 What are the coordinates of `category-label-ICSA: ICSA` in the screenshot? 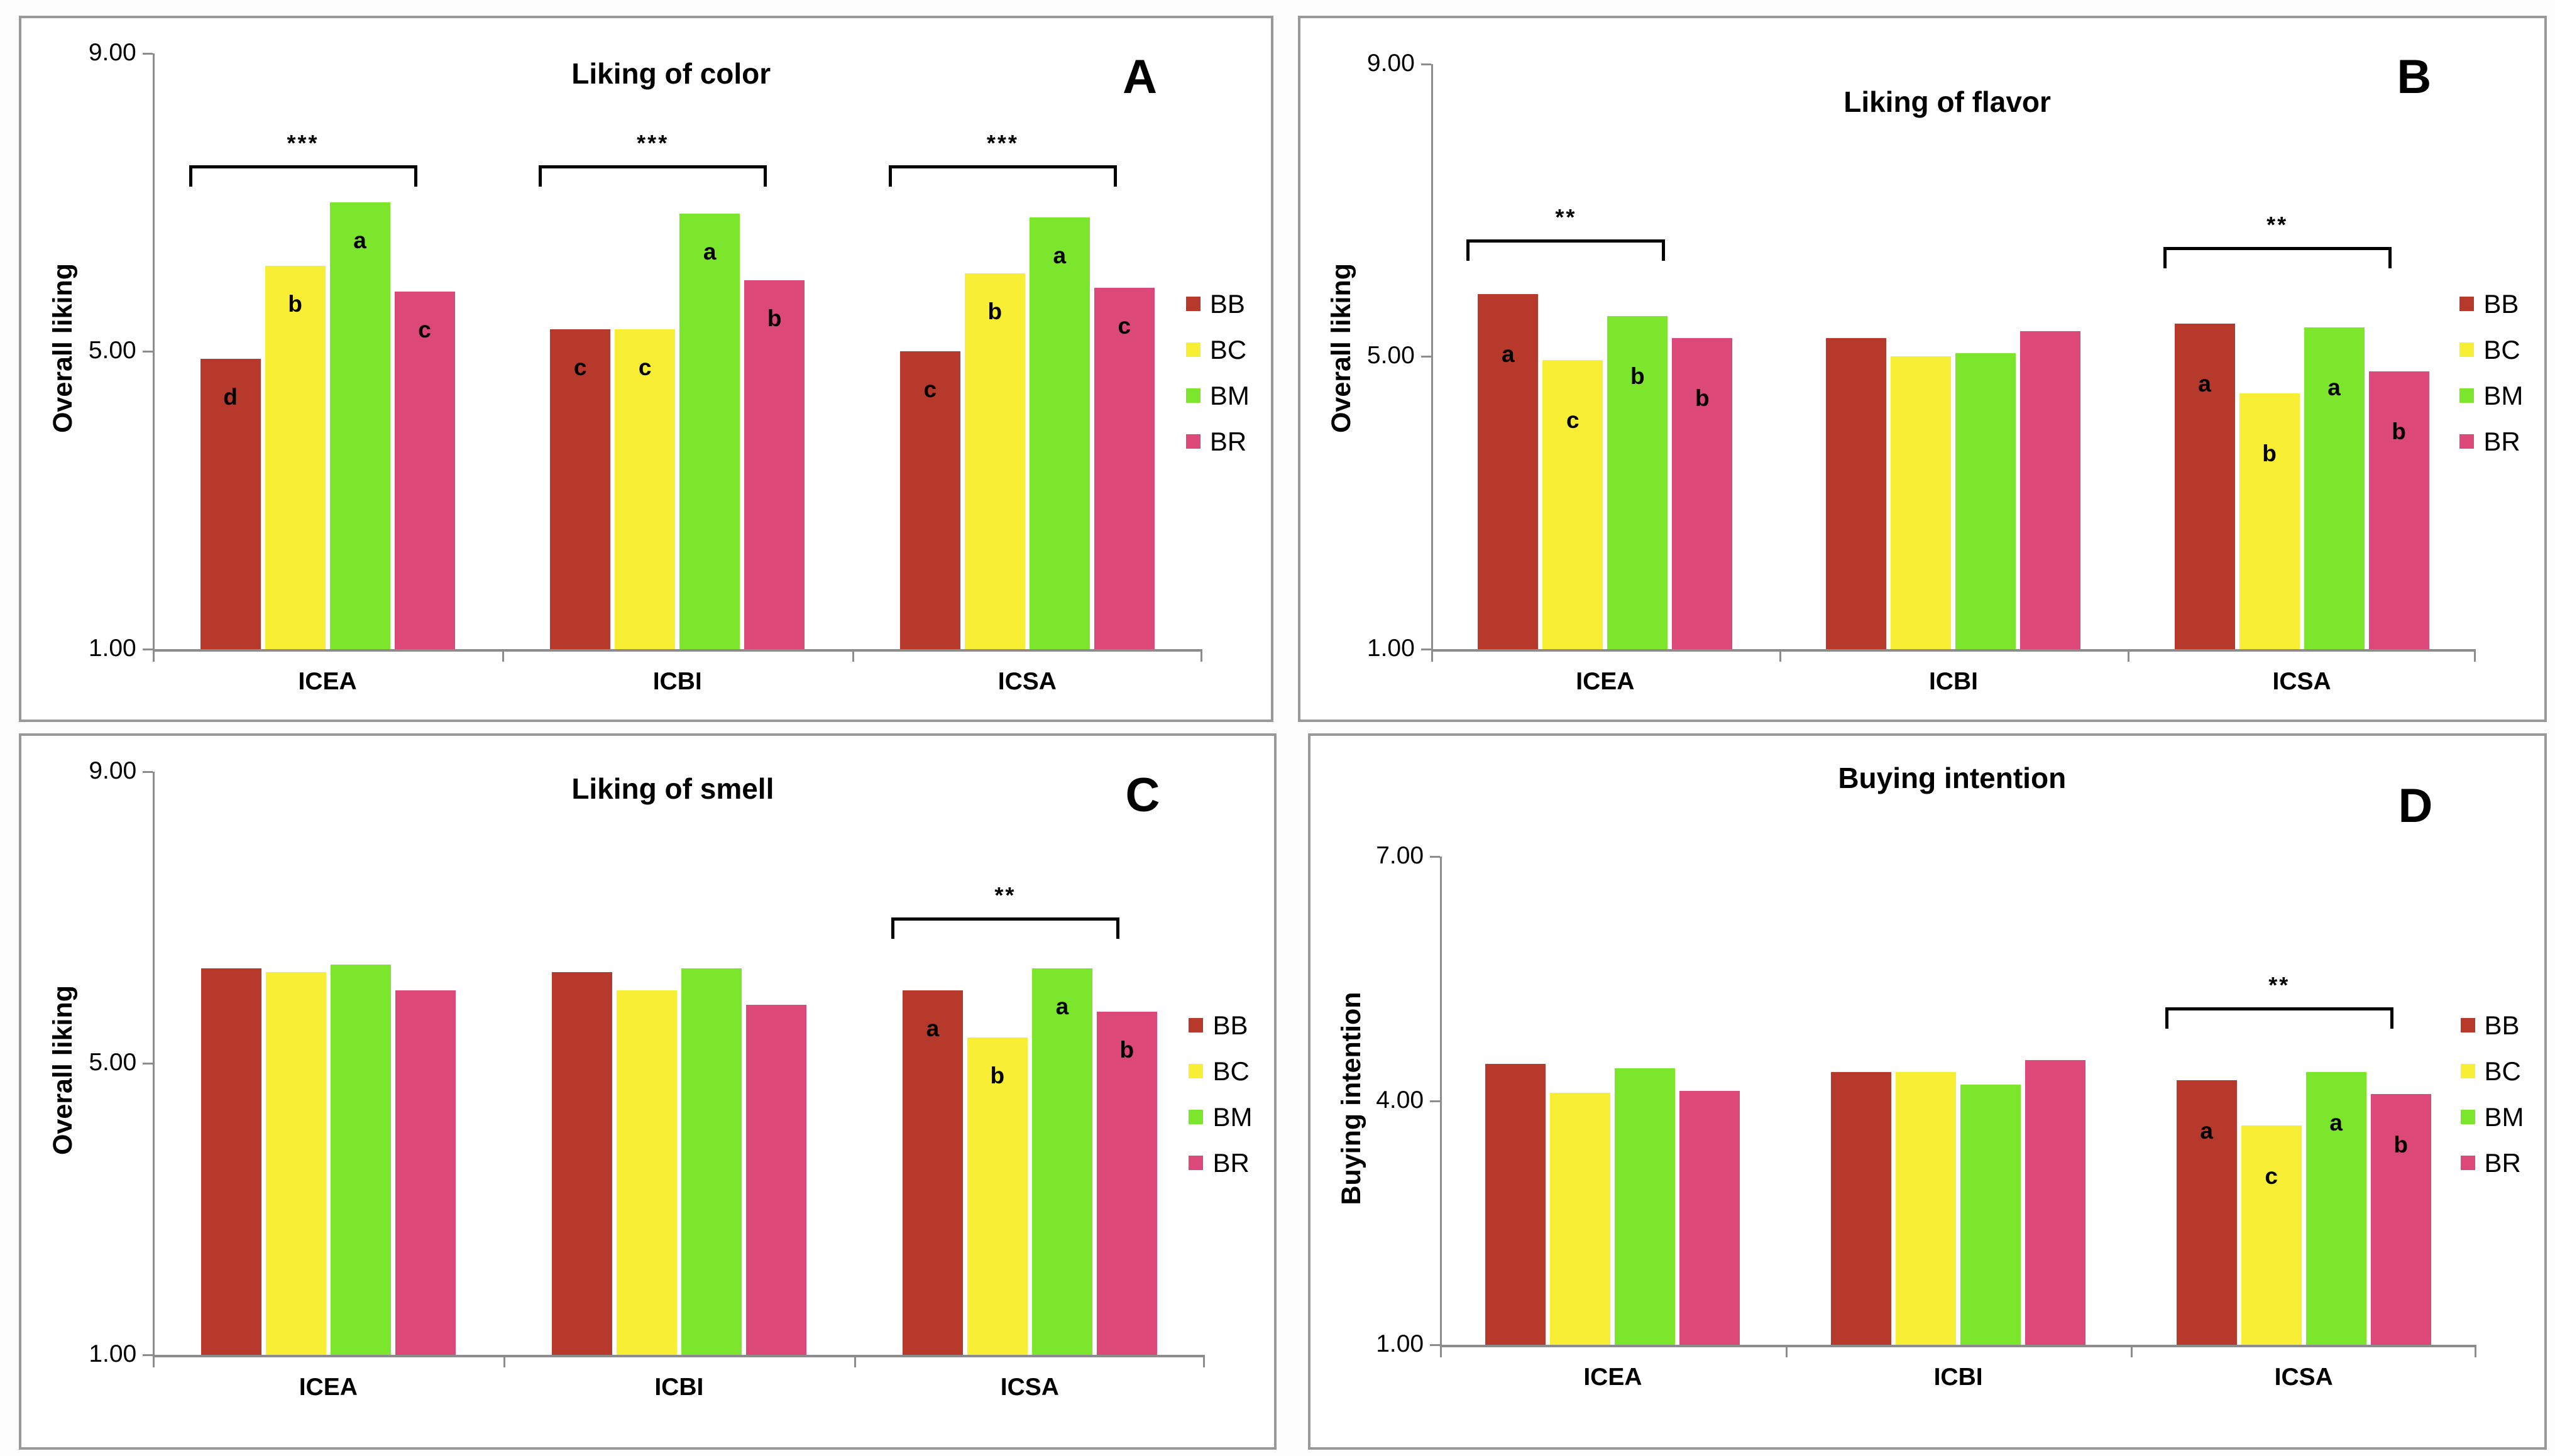 It's located at (2301, 682).